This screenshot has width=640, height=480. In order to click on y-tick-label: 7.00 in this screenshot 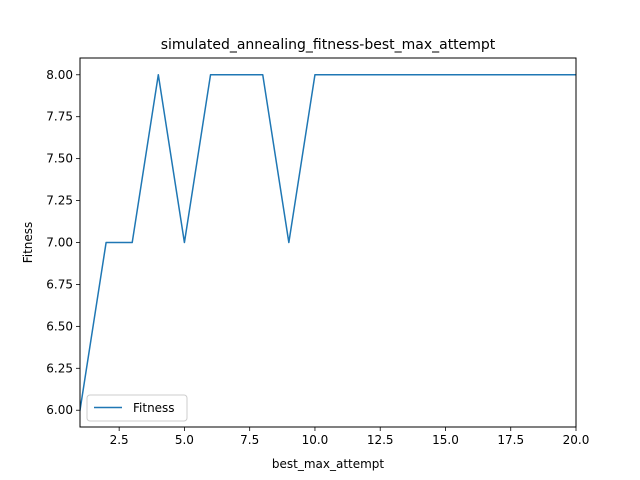, I will do `click(59, 243)`.